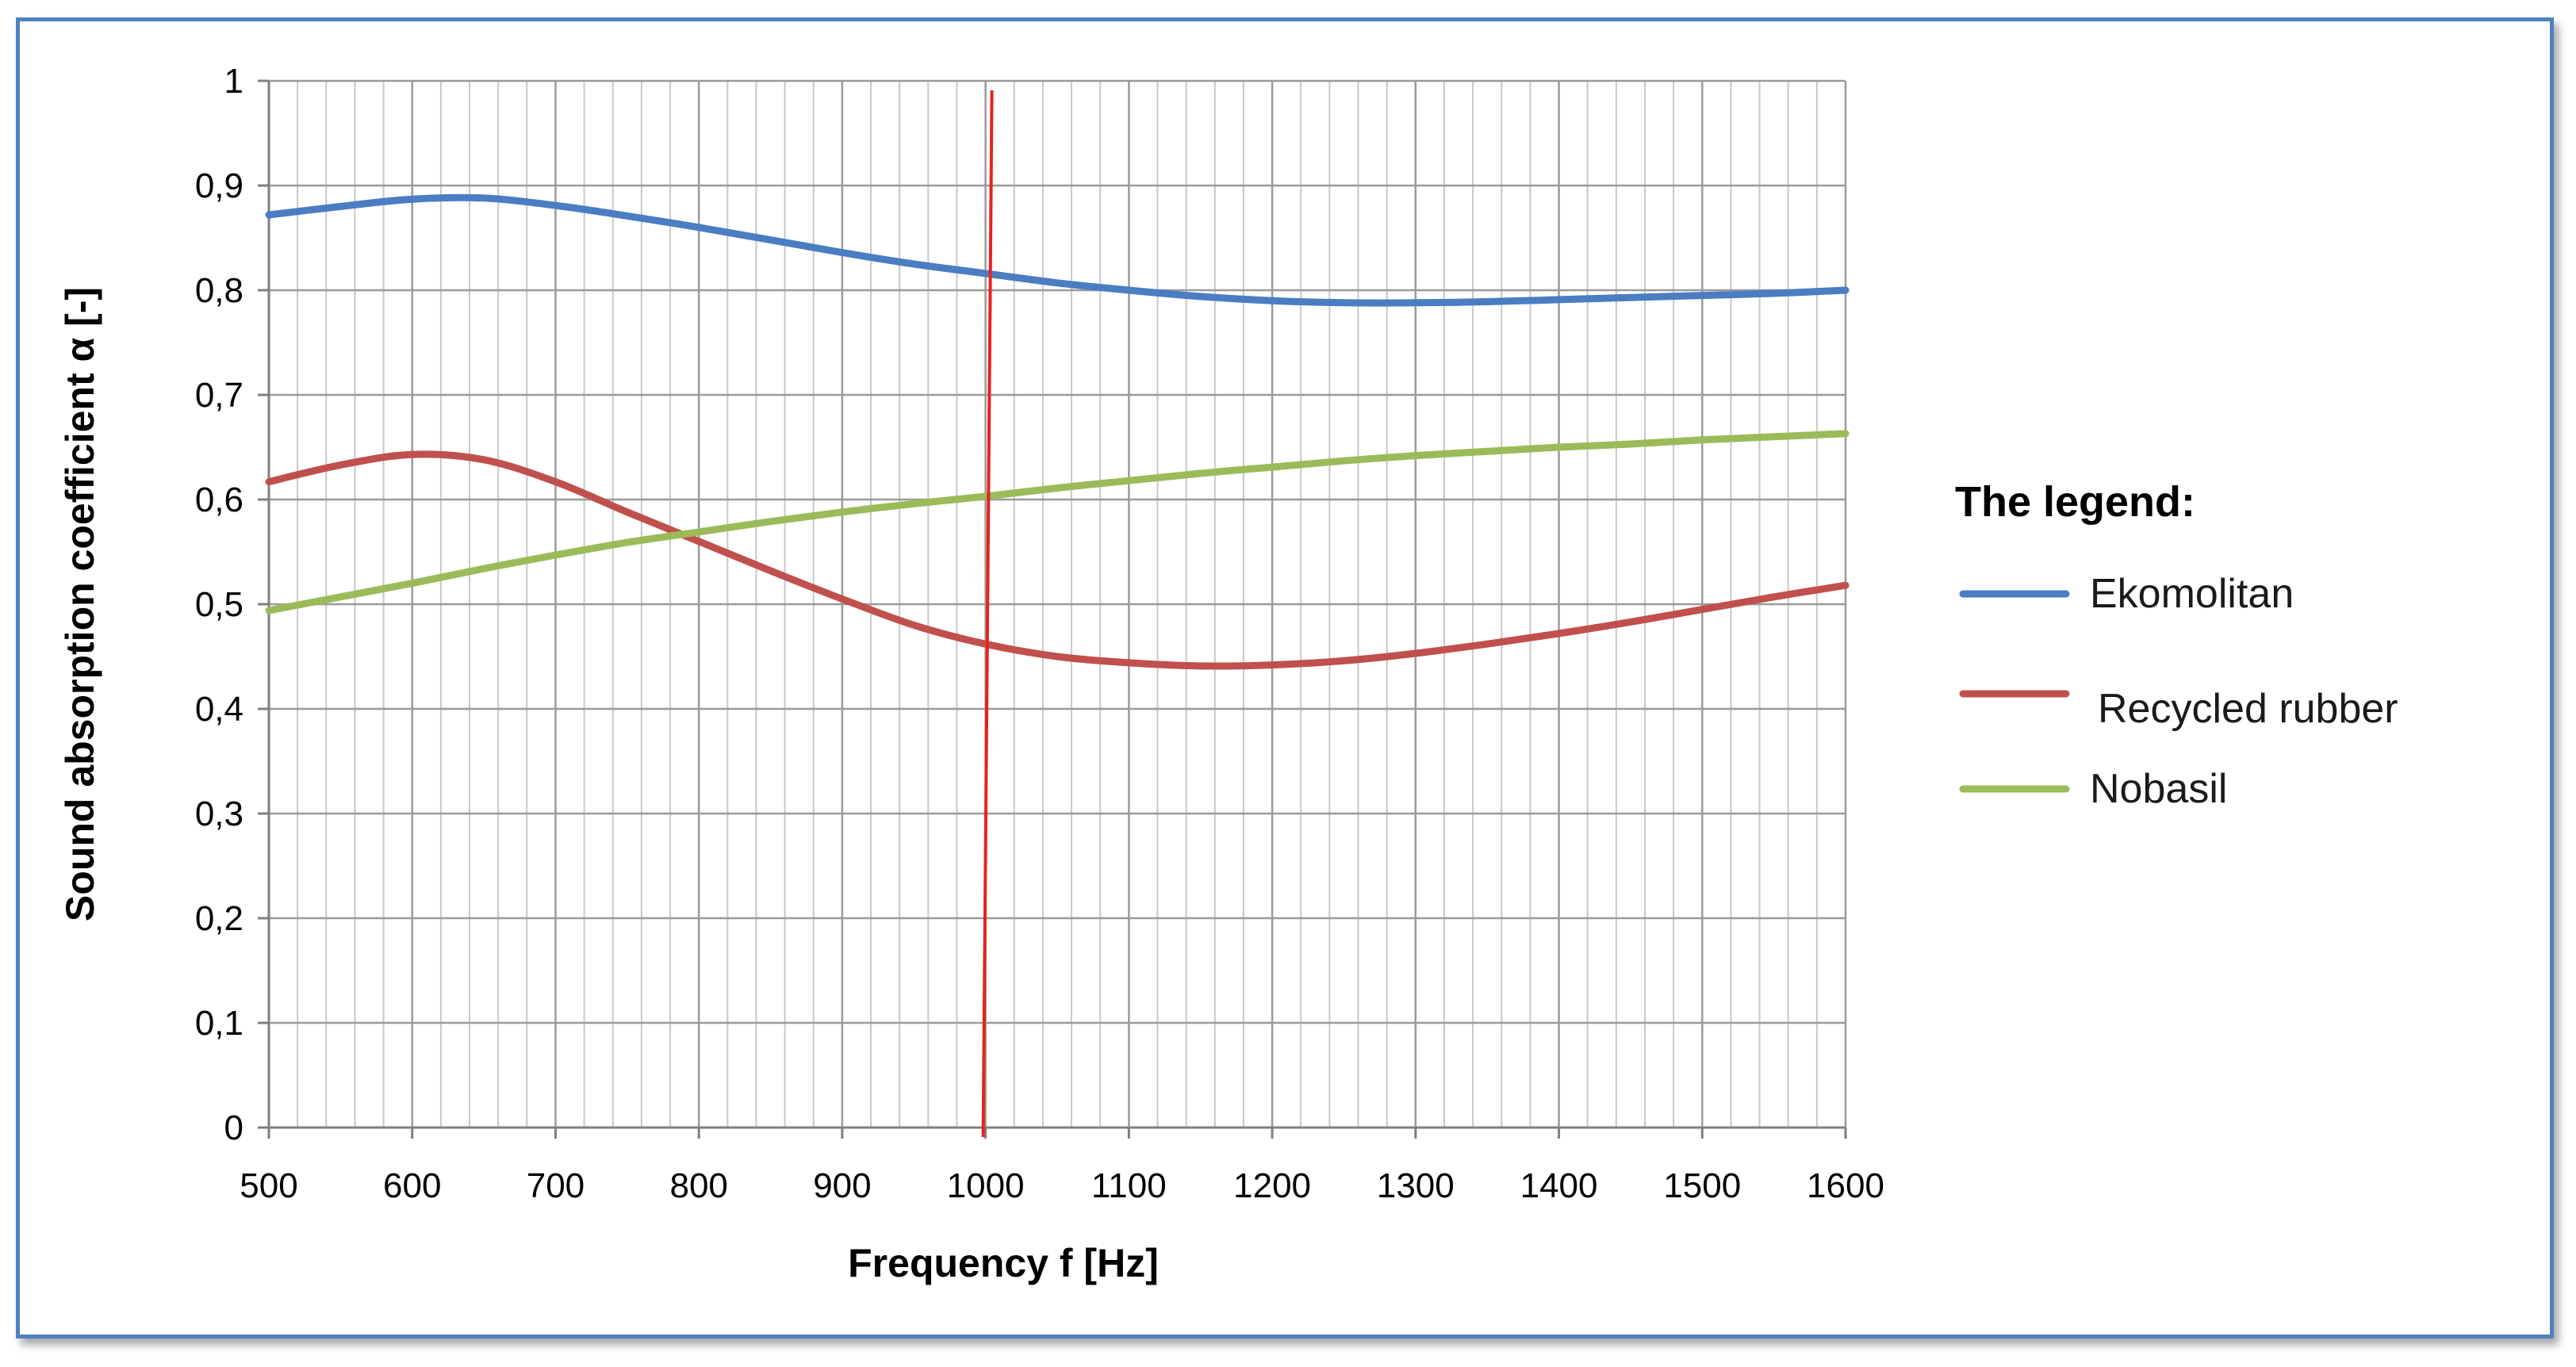 Image resolution: width=2576 pixels, height=1367 pixels. Describe the element at coordinates (1272, 1186) in the screenshot. I see `x-tick-label: 1200` at that location.